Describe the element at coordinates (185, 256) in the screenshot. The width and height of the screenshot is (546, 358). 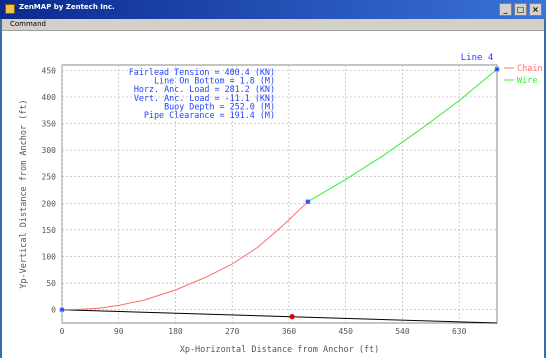
I see `series-line-chain` at that location.